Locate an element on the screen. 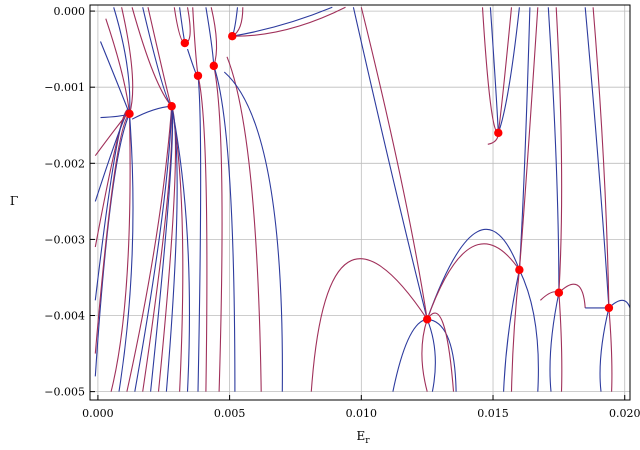 The width and height of the screenshot is (640, 450). y-tick-label: −0.001 is located at coordinates (64, 87).